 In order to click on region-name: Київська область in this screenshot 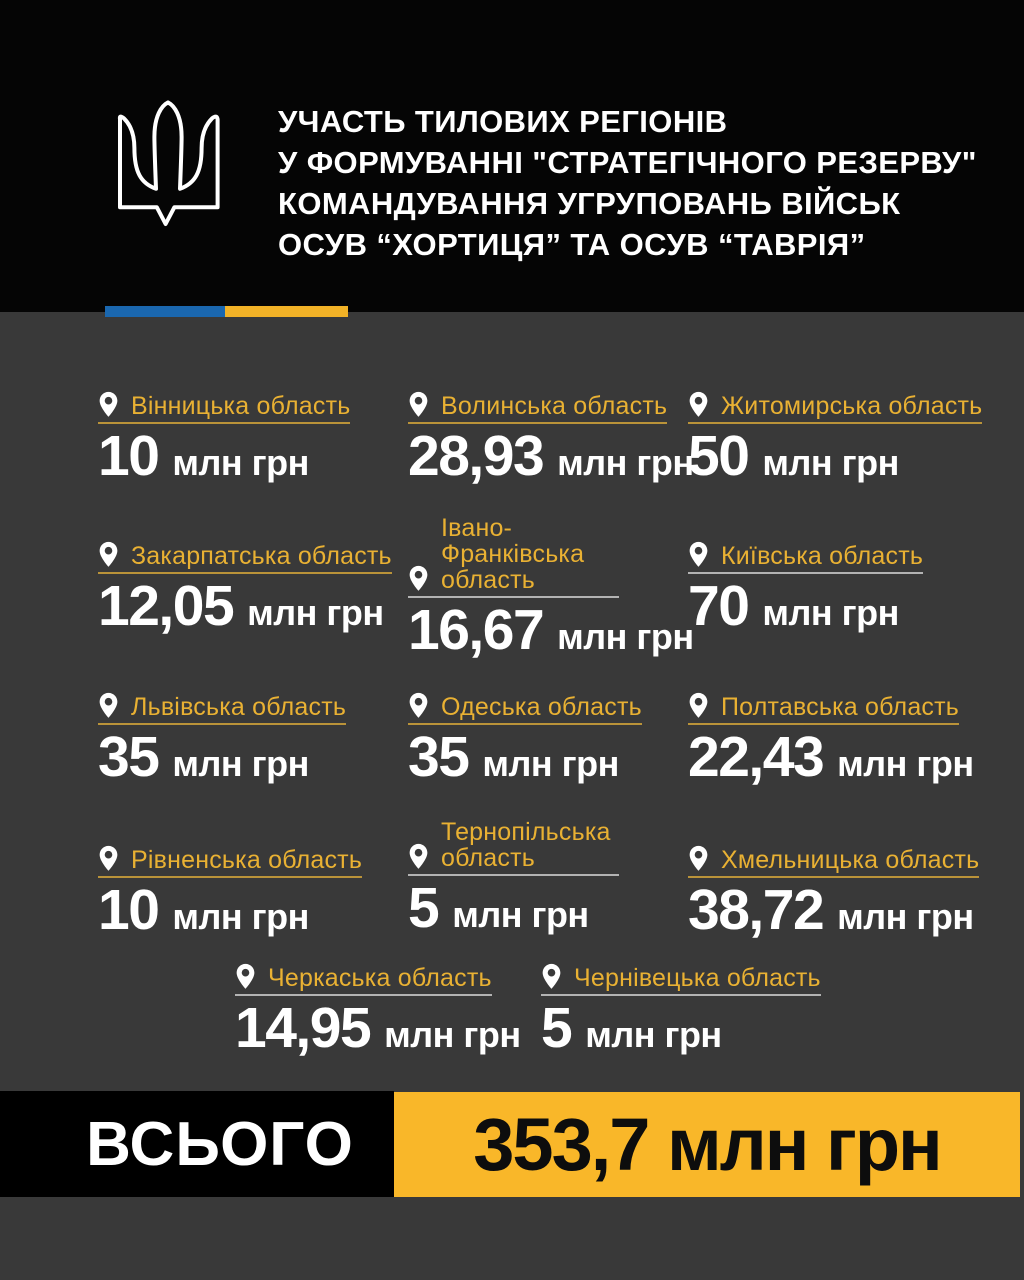, I will do `click(822, 556)`.